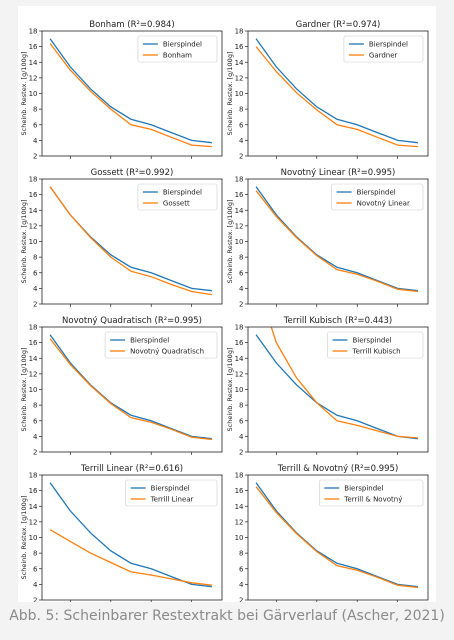 This screenshot has height=640, width=454. Describe the element at coordinates (131, 25) in the screenshot. I see `subplot-title: Bonham (R²=0.984)` at that location.